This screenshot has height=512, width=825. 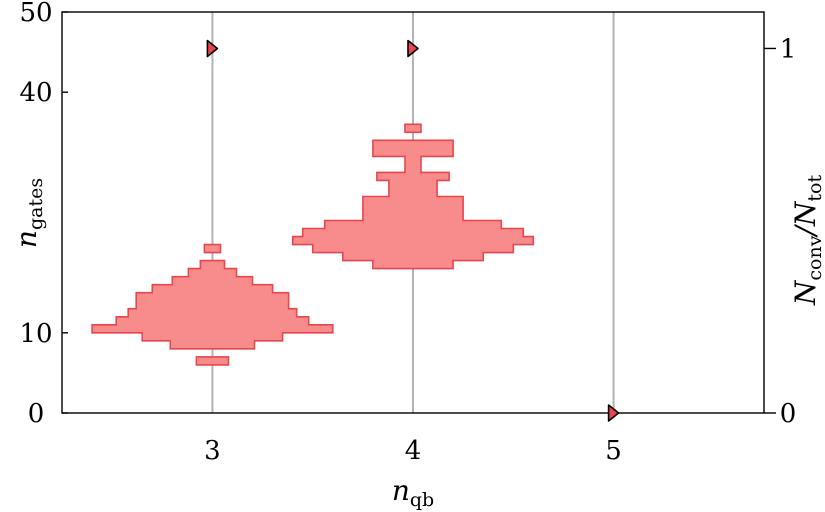 I want to click on y-right-tick-label: 1, so click(x=788, y=49).